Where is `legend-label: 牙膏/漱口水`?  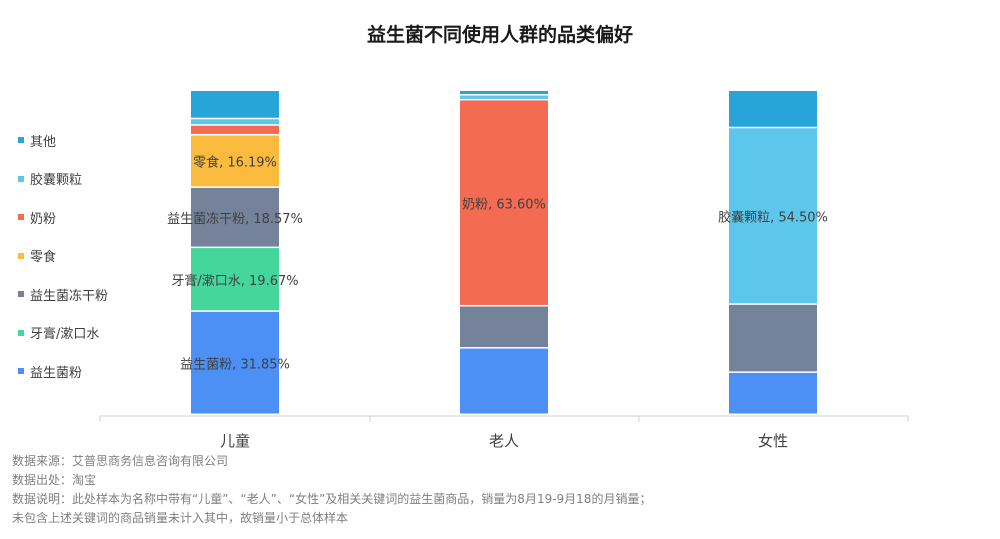
legend-label: 牙膏/漱口水 is located at coordinates (65, 334).